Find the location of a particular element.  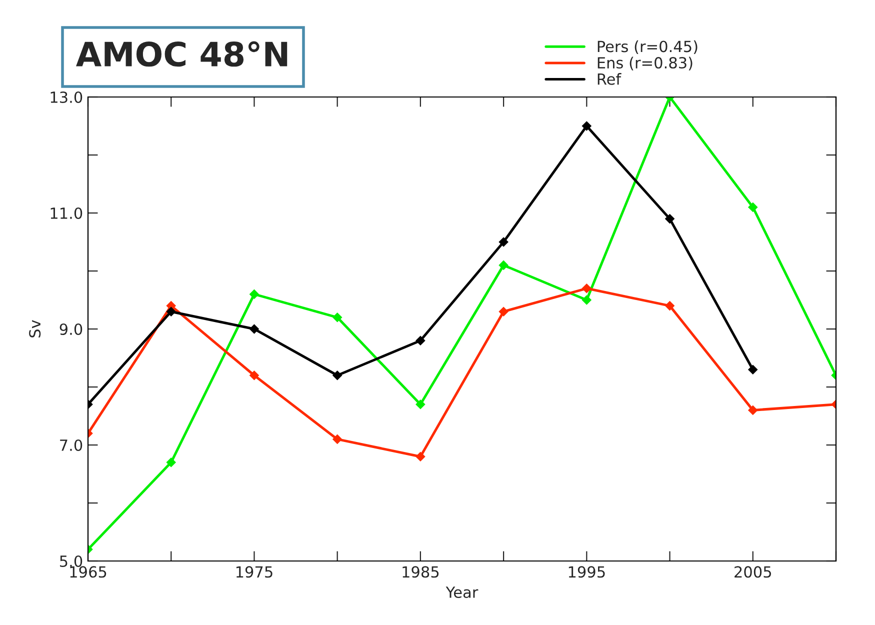

legend-label: Pers (r=0.45) is located at coordinates (648, 47).